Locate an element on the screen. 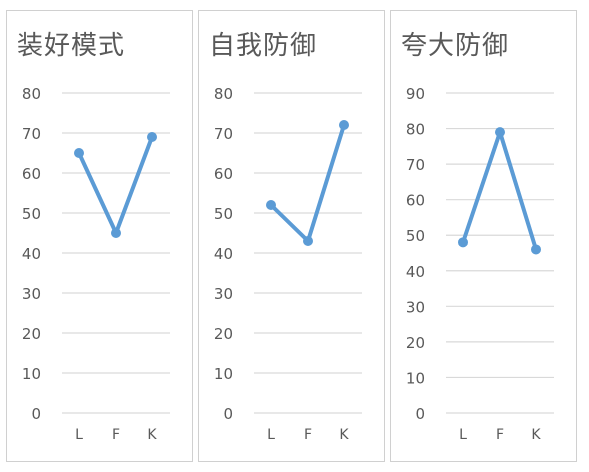 The width and height of the screenshot is (589, 472). chart-title: 夸大防御 is located at coordinates (455, 46).